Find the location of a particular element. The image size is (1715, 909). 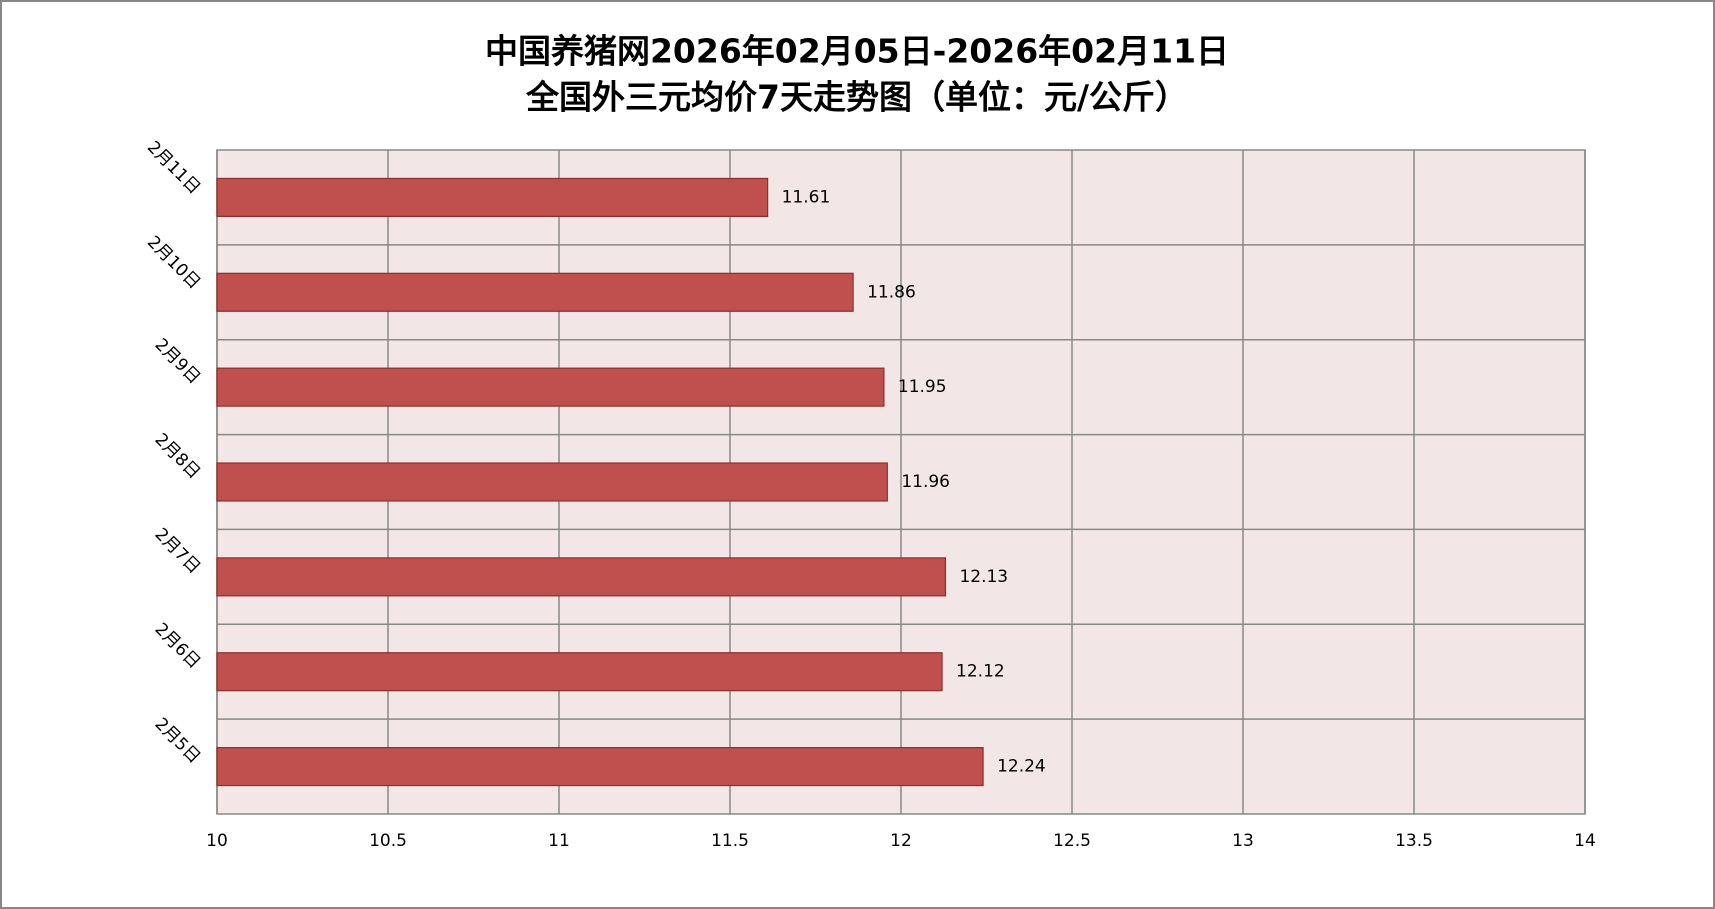

chart-title: 全国外三元均价7天走势图（单位：元/公斤） is located at coordinates (856, 97).